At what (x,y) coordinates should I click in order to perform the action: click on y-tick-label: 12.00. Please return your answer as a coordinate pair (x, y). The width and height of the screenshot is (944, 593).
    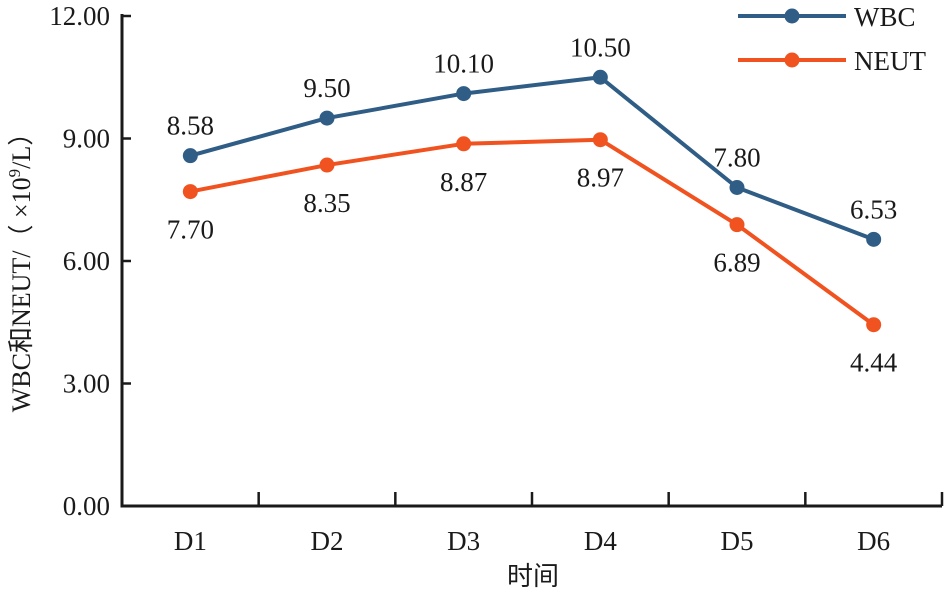
    Looking at the image, I should click on (79, 16).